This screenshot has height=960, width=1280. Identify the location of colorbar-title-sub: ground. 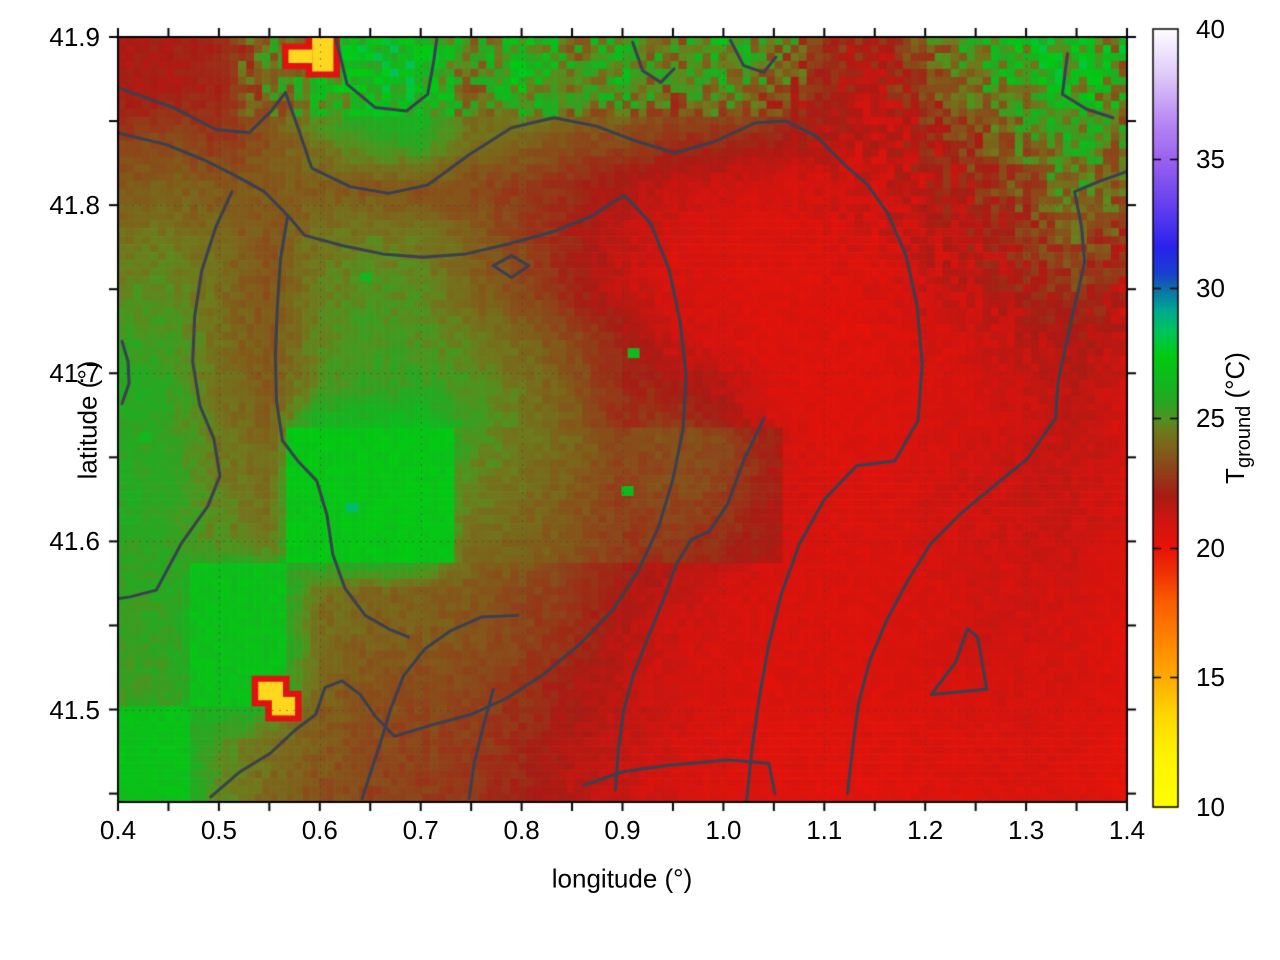
(1244, 437).